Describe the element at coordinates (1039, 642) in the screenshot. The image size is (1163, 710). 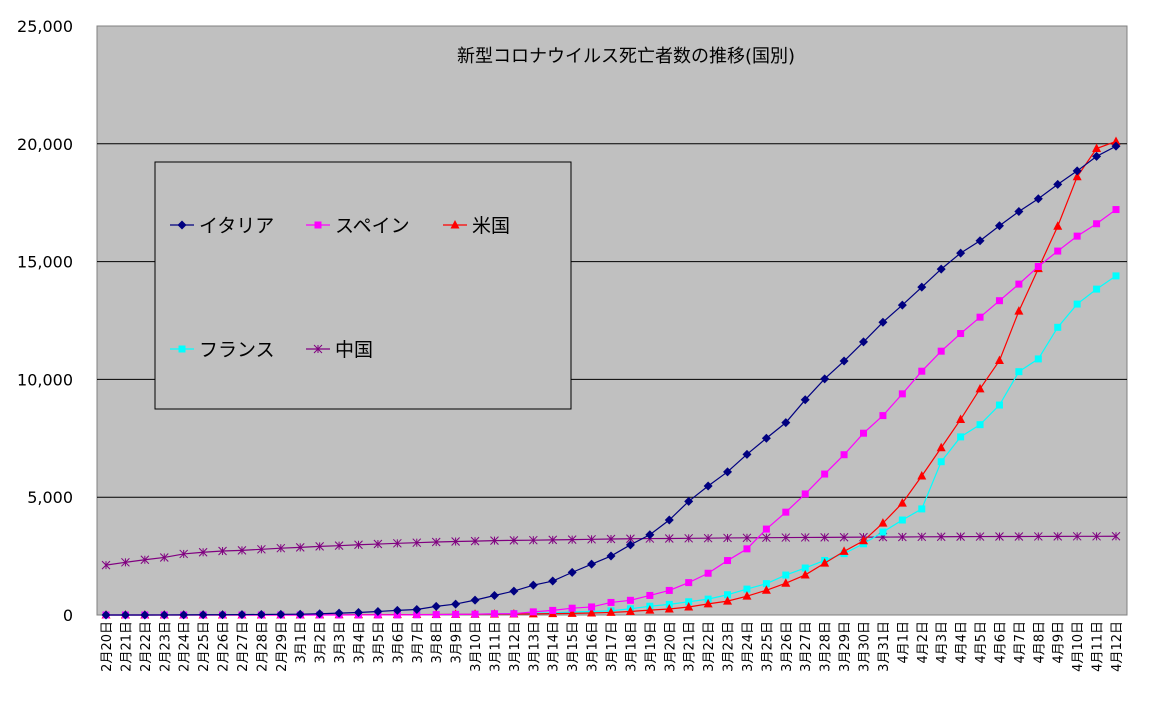
I see `x-tick-label: 4月8日` at that location.